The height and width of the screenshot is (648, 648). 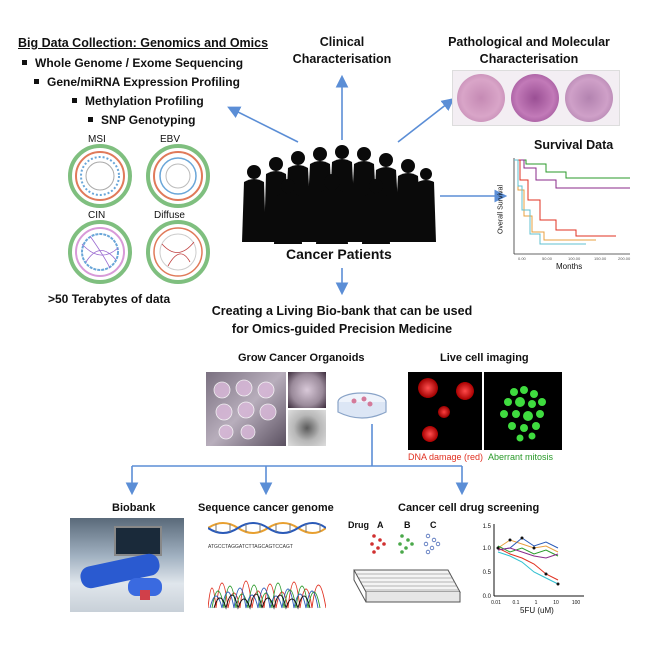 I want to click on circos-label: CIN, so click(x=97, y=215).